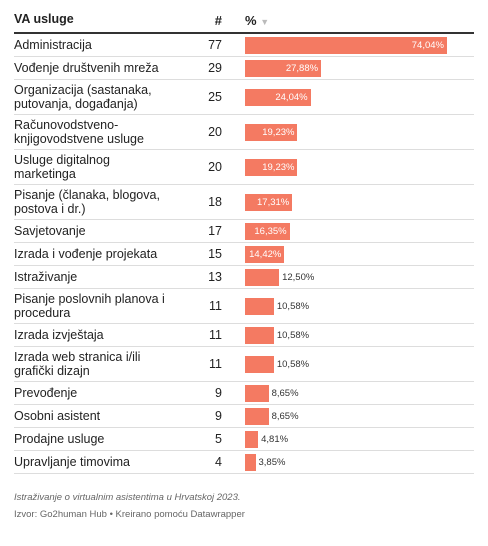 This screenshot has width=488, height=546. What do you see at coordinates (215, 202) in the screenshot?
I see `count: 18` at bounding box center [215, 202].